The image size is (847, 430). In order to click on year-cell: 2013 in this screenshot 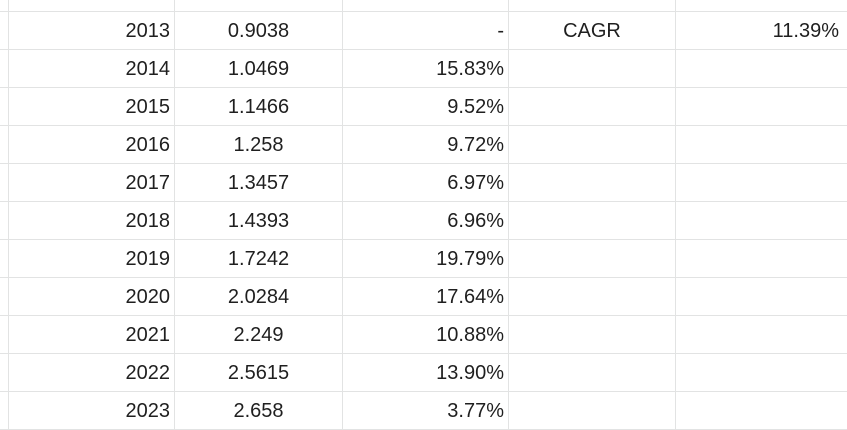, I will do `click(148, 31)`.